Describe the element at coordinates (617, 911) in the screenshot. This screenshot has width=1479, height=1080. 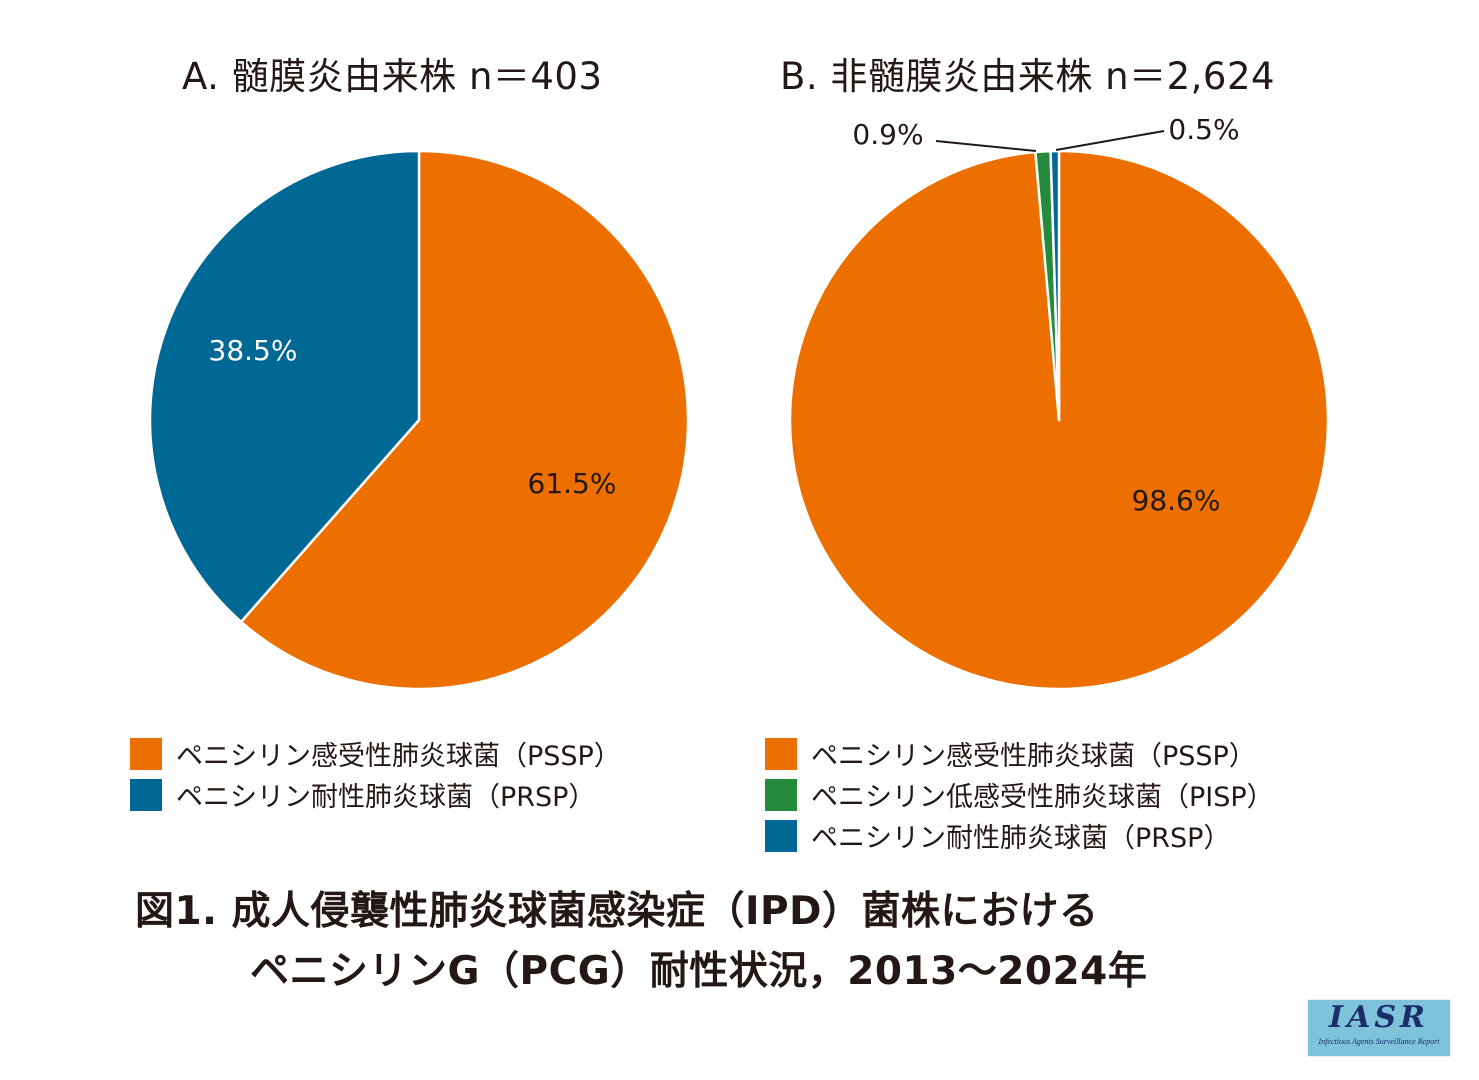
I see `figure-caption-line-1: 図1. 成人侵襲性肺炎球菌感染症（IPD）菌株における` at that location.